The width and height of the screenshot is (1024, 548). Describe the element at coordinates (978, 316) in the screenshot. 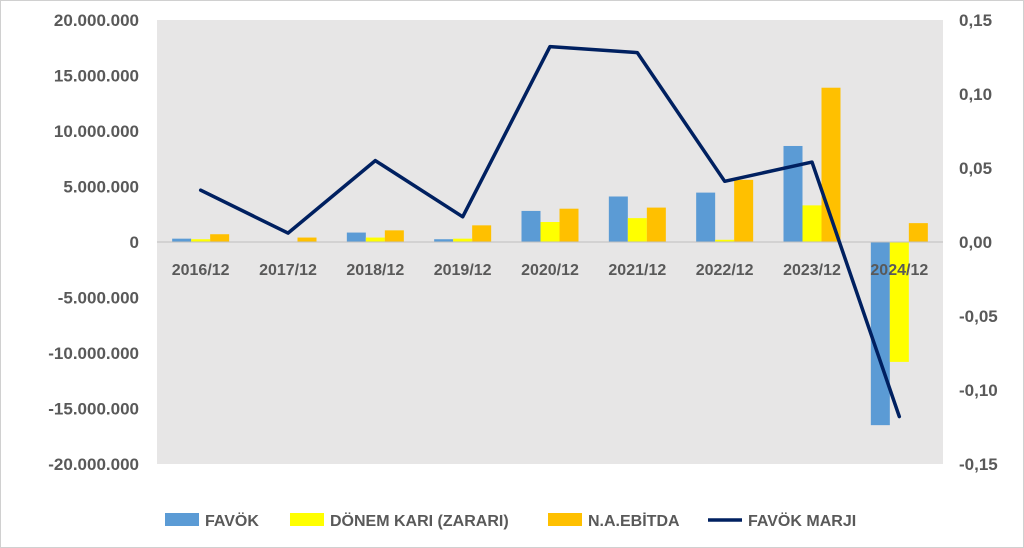

I see `right-axis-tick-label: -0,05` at that location.